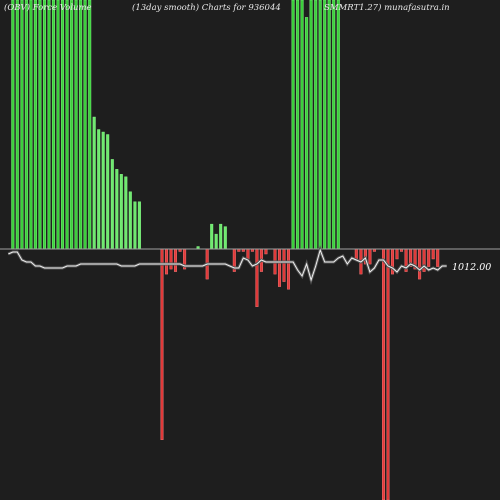 Image resolution: width=500 pixels, height=500 pixels. Describe the element at coordinates (387, 8) in the screenshot. I see `site-label: SMMRT1.27) munafasutra.in` at that location.